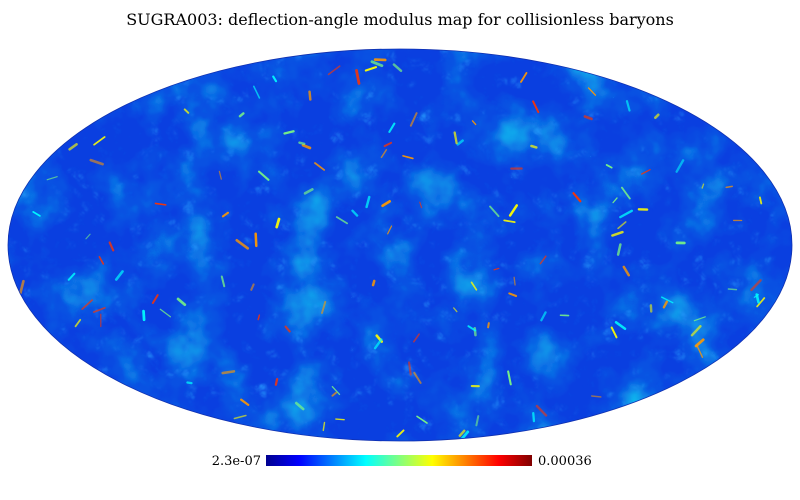  What do you see at coordinates (236, 461) in the screenshot?
I see `colorbar-min-label: 2.3e-07` at bounding box center [236, 461].